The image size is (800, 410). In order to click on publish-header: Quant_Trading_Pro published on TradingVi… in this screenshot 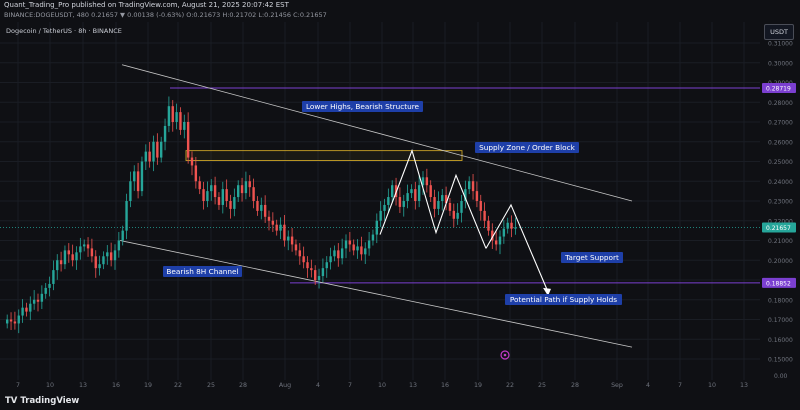, I will do `click(400, 11)`.